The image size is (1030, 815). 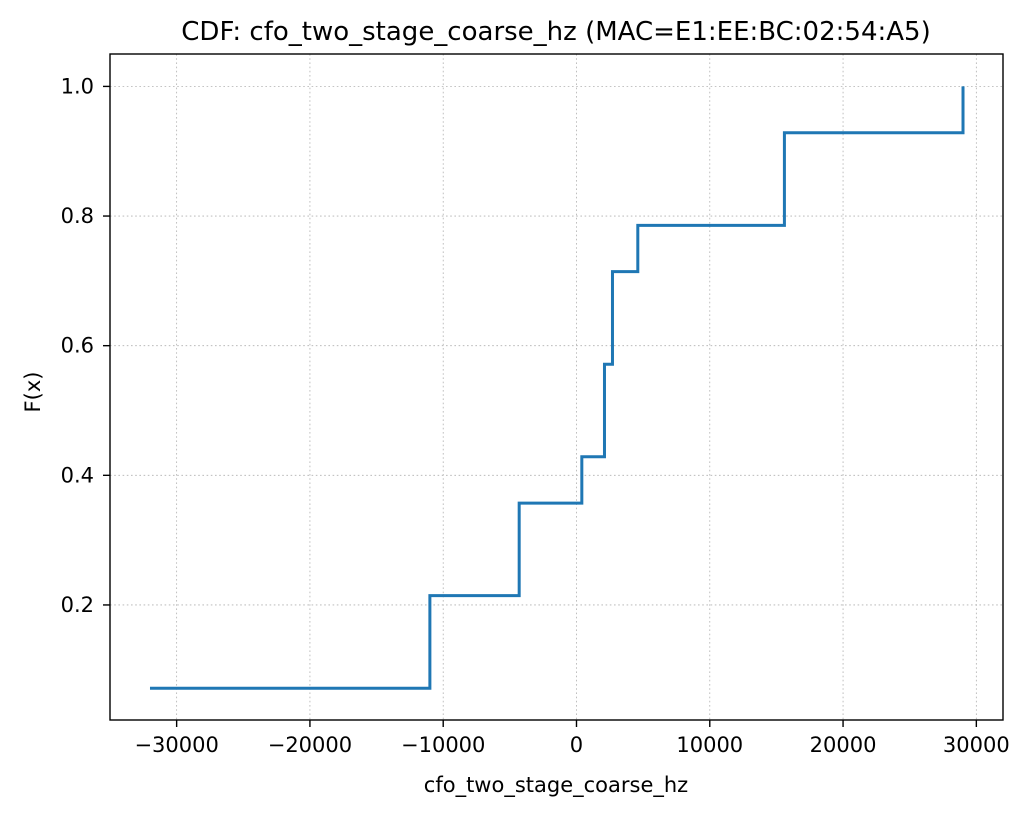 What do you see at coordinates (556, 785) in the screenshot?
I see `x-axis-label: cfo_two_stage_coarse_hz` at bounding box center [556, 785].